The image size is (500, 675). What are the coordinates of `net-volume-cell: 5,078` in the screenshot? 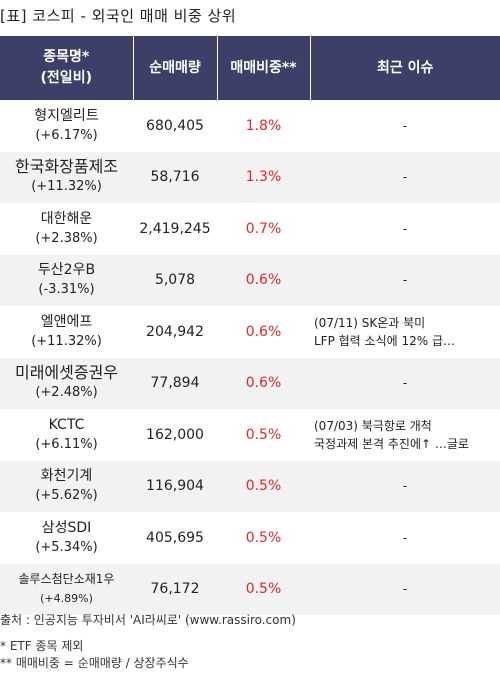 It's located at (175, 280).